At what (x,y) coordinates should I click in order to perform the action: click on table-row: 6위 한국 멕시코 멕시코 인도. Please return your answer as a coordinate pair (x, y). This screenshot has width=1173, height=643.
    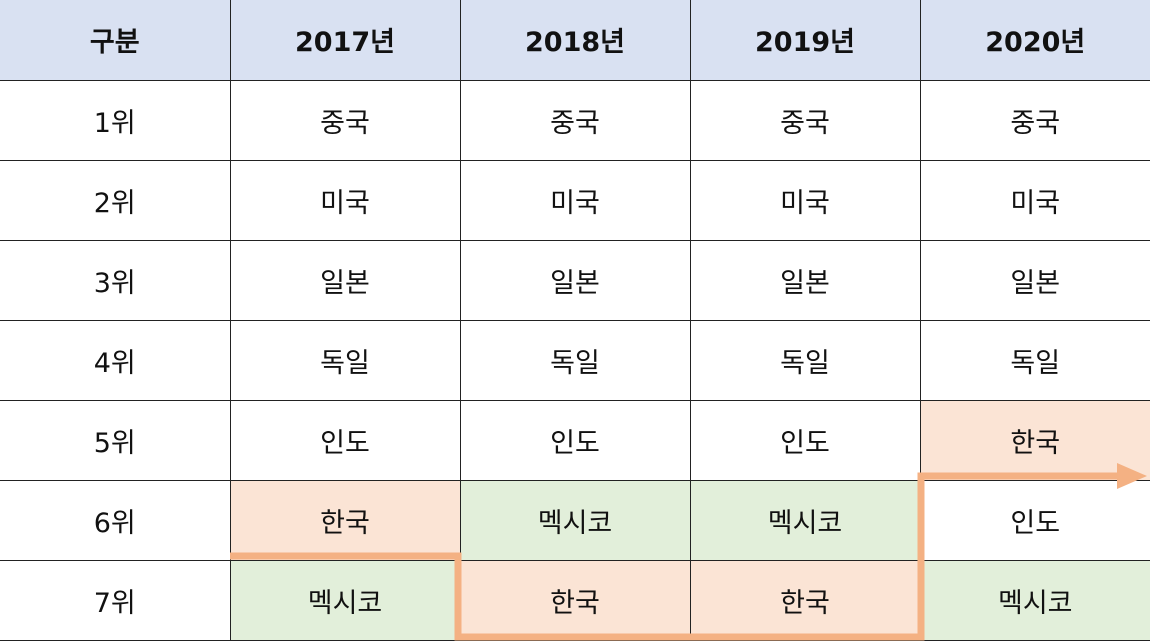
    Looking at the image, I should click on (575, 520).